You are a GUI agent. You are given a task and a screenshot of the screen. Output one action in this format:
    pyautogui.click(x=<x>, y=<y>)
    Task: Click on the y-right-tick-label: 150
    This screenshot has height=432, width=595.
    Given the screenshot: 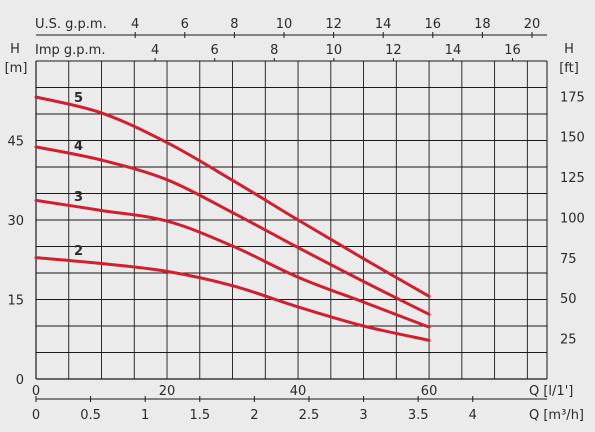 What is the action you would take?
    pyautogui.click(x=572, y=138)
    